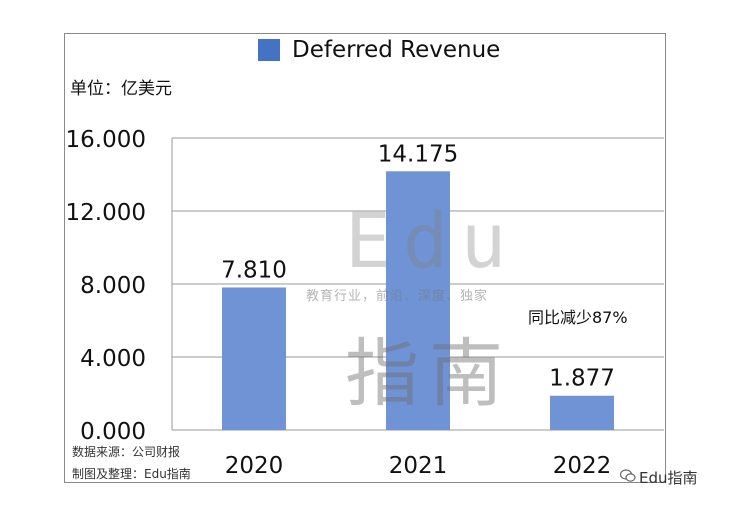  Describe the element at coordinates (131, 474) in the screenshot. I see `source-line-2: 制图及整理：Edu指南` at that location.